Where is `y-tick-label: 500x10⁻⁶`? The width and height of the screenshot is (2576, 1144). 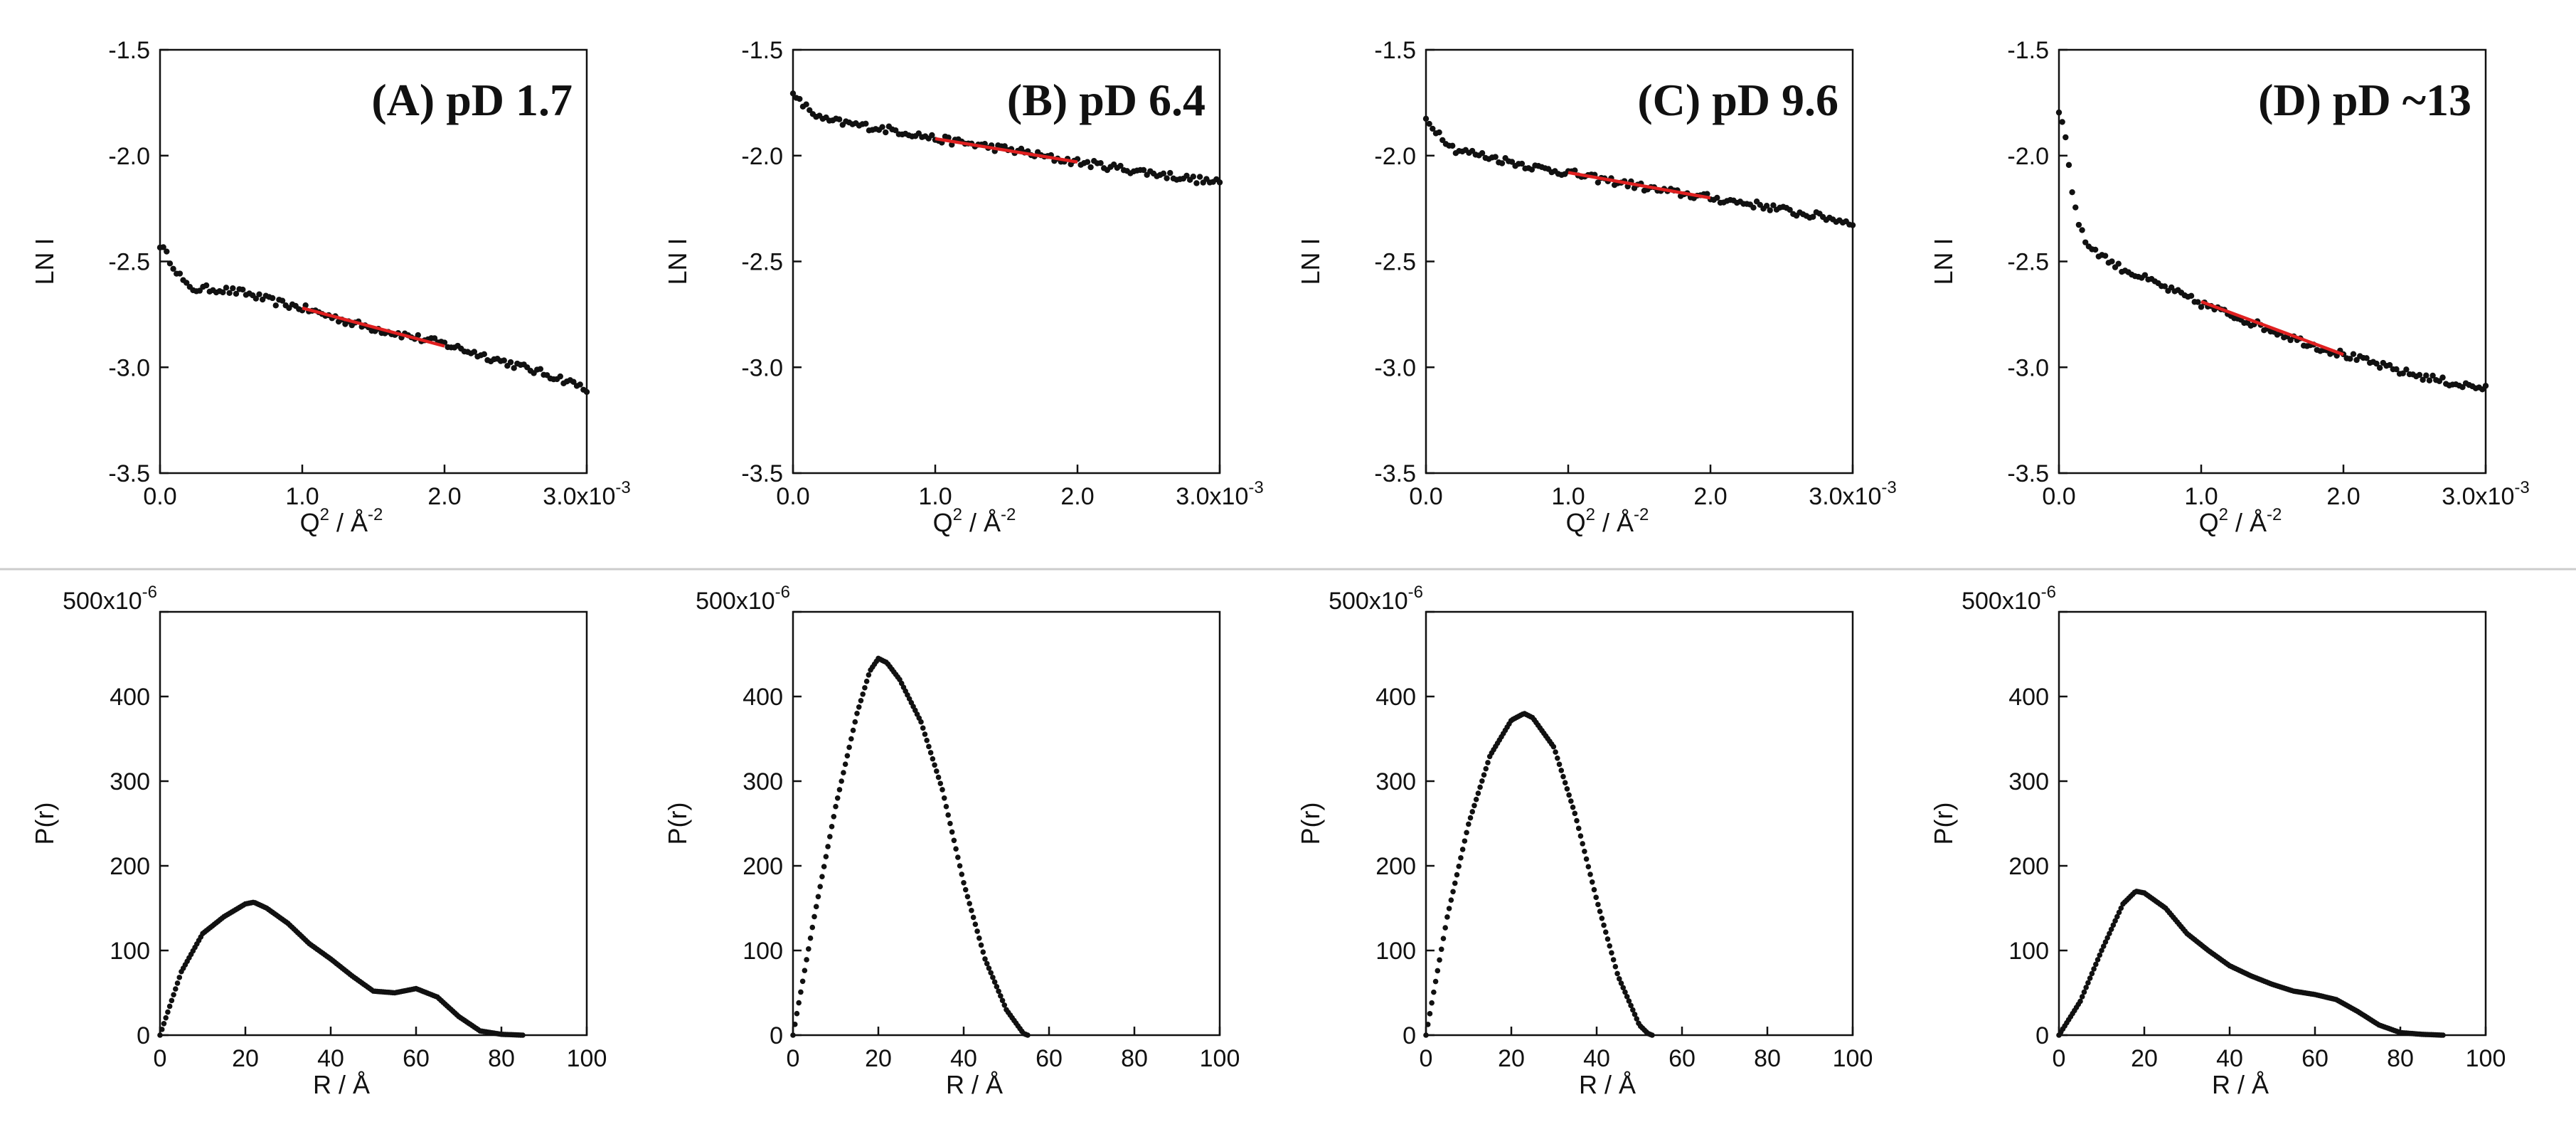 y-tick-label: 500x10⁻⁶ is located at coordinates (2009, 599).